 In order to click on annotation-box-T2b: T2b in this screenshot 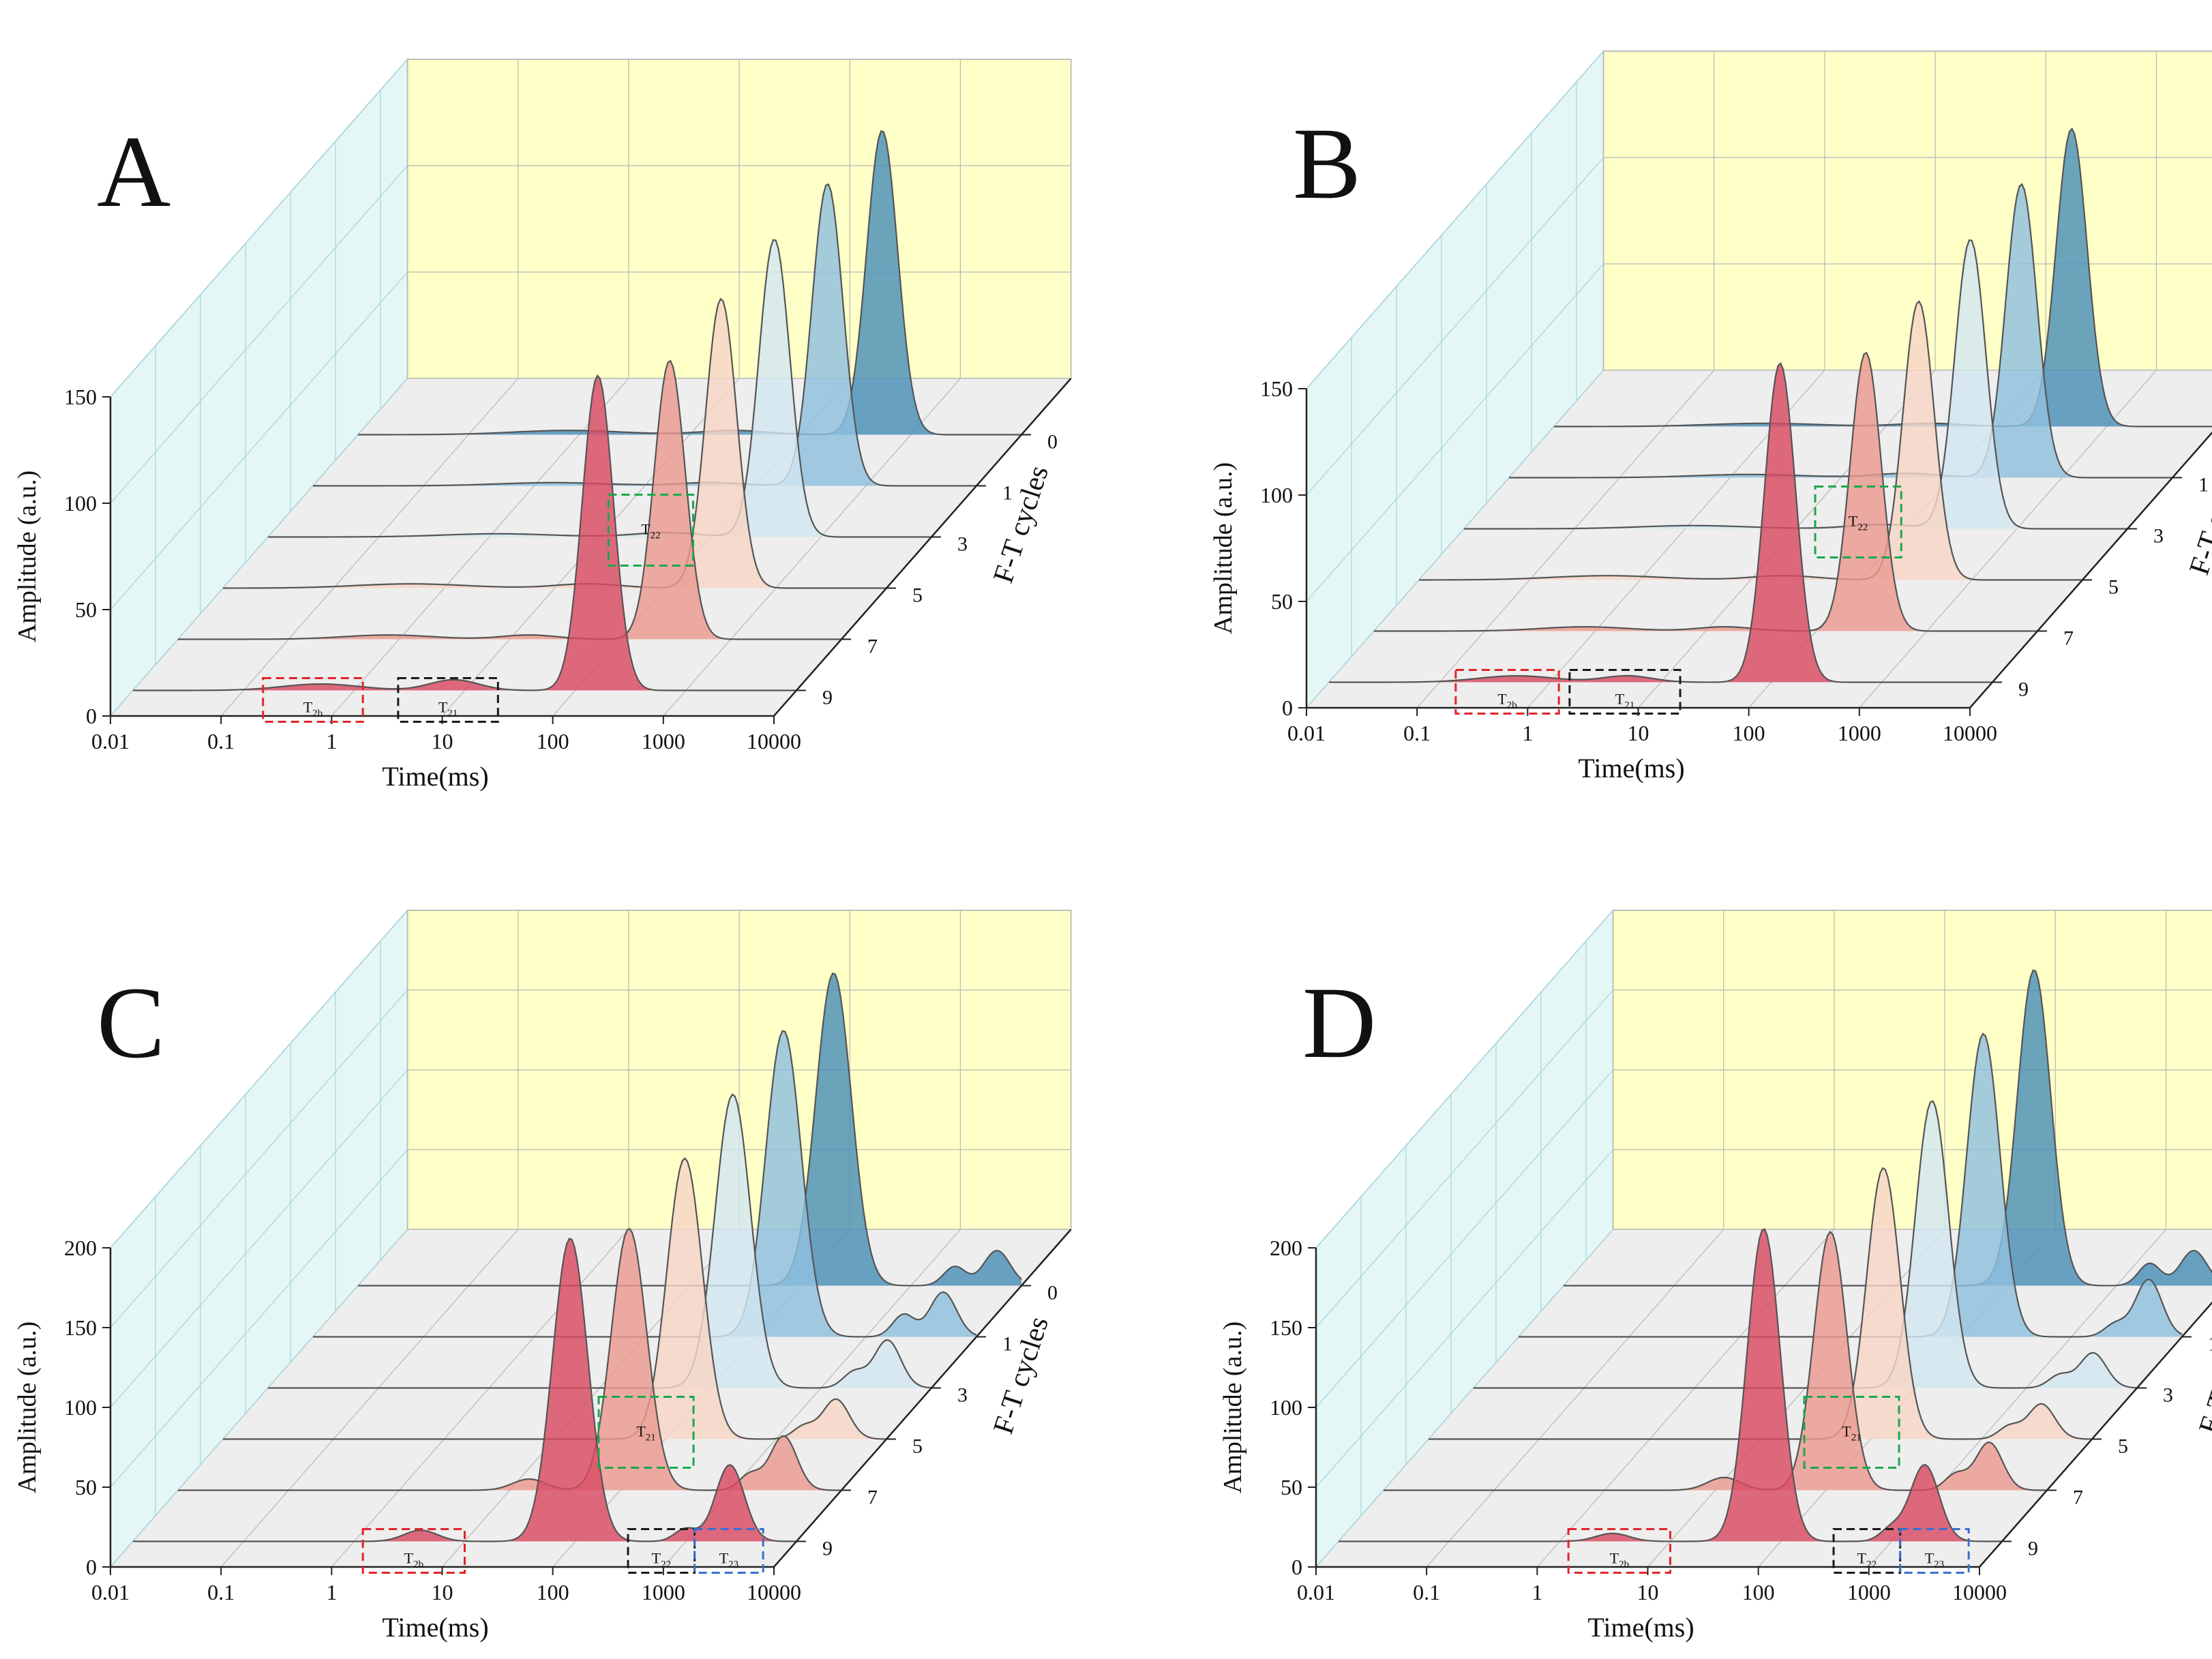, I will do `click(1619, 1551)`.